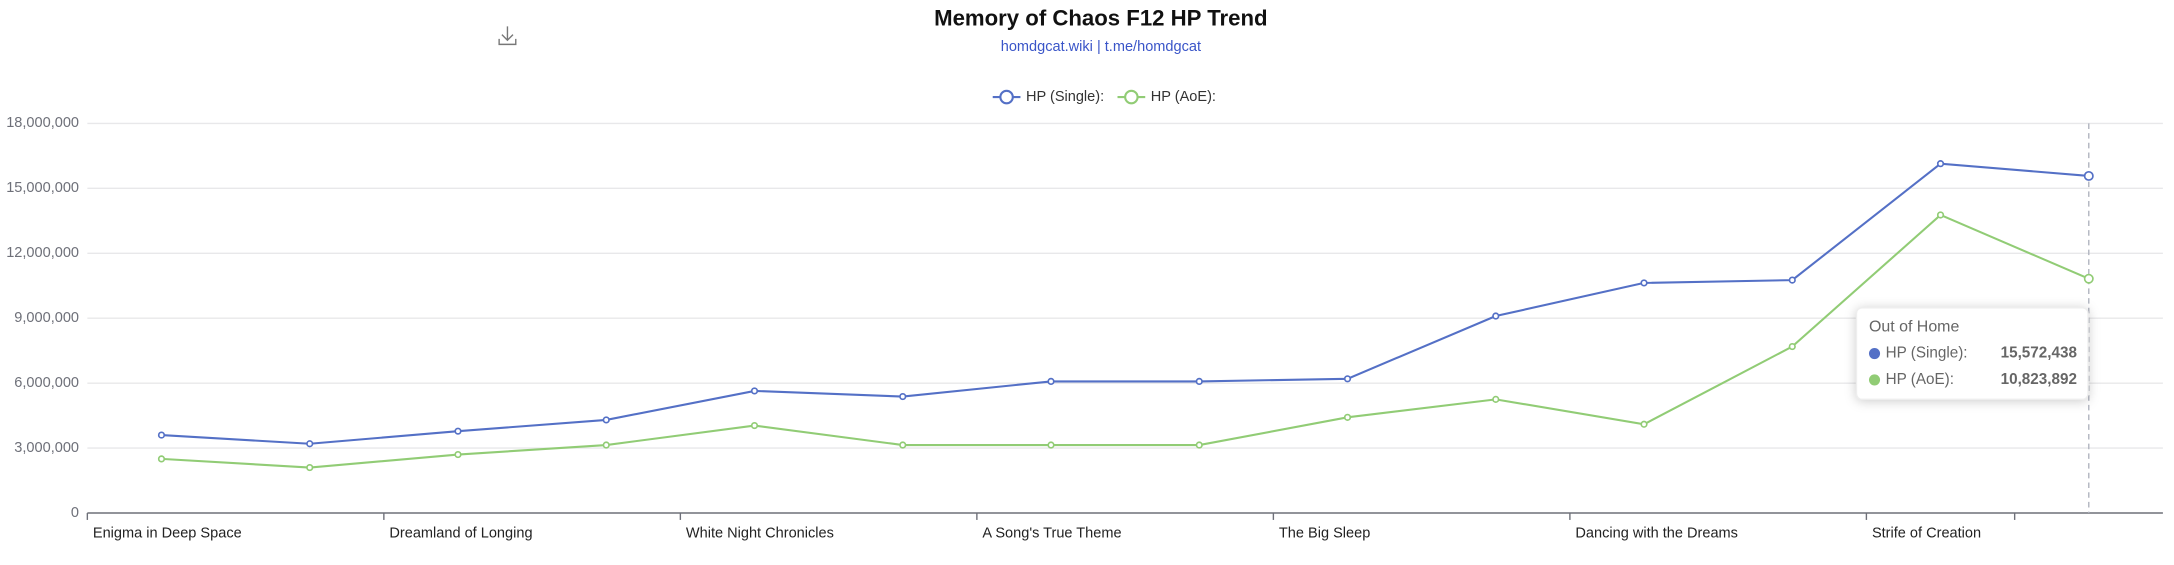  I want to click on chart-subtitle: homdgcat.wiki | t.me/homdgcat, so click(1101, 47).